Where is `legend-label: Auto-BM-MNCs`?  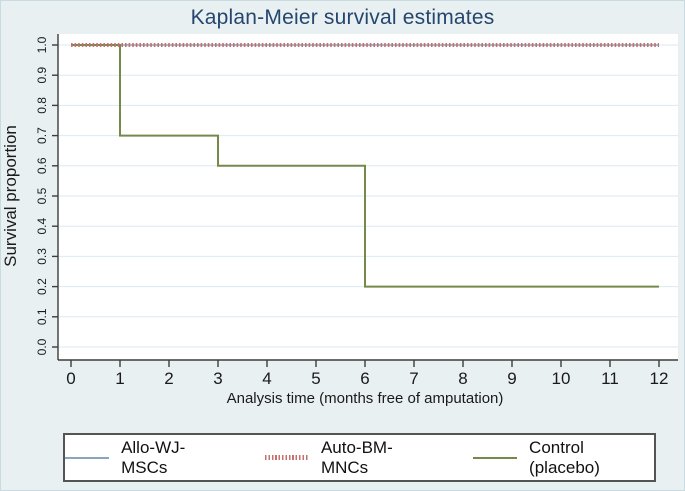 legend-label: Auto-BM-MNCs is located at coordinates (356, 457).